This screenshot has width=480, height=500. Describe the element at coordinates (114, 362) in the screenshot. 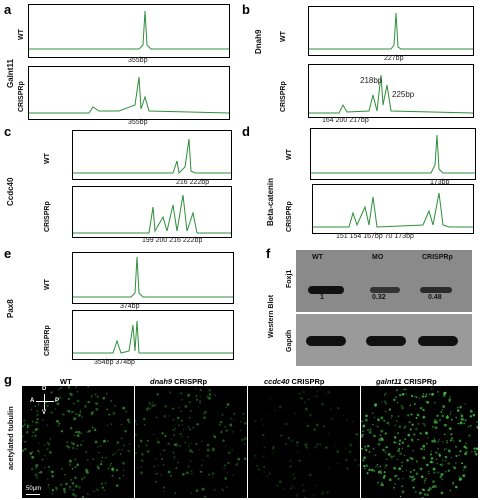

I see `trace-note-crispr-e: 354bp 374bp` at that location.